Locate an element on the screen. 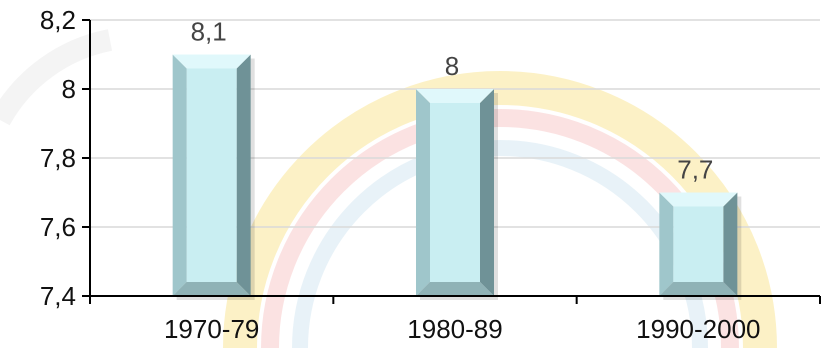  y-tick-label: 8 is located at coordinates (69, 89).